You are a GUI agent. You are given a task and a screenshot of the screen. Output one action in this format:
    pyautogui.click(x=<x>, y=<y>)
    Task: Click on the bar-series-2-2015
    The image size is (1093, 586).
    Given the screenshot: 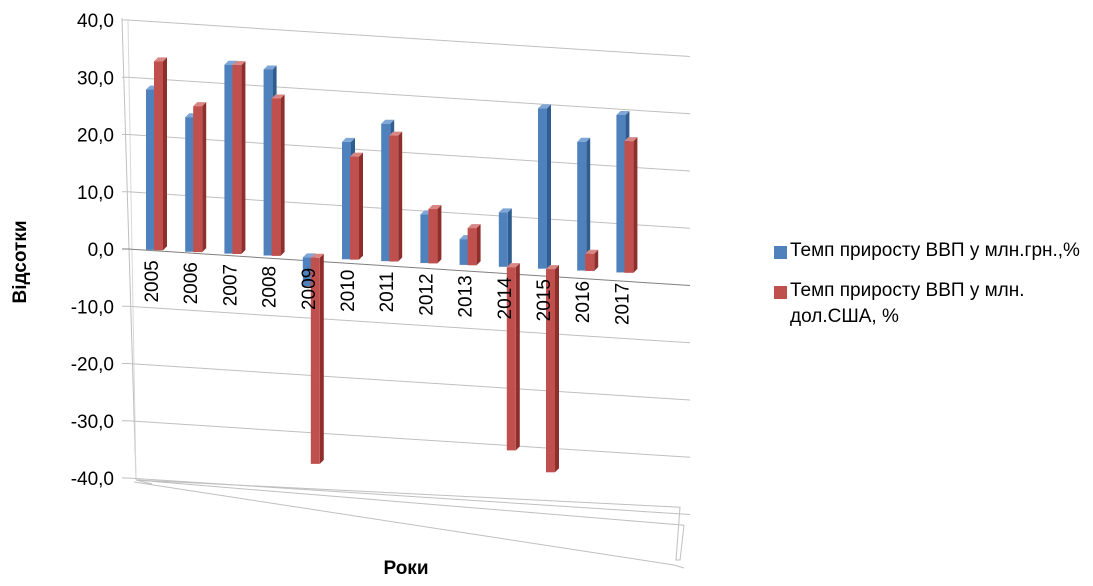 What is the action you would take?
    pyautogui.click(x=552, y=369)
    